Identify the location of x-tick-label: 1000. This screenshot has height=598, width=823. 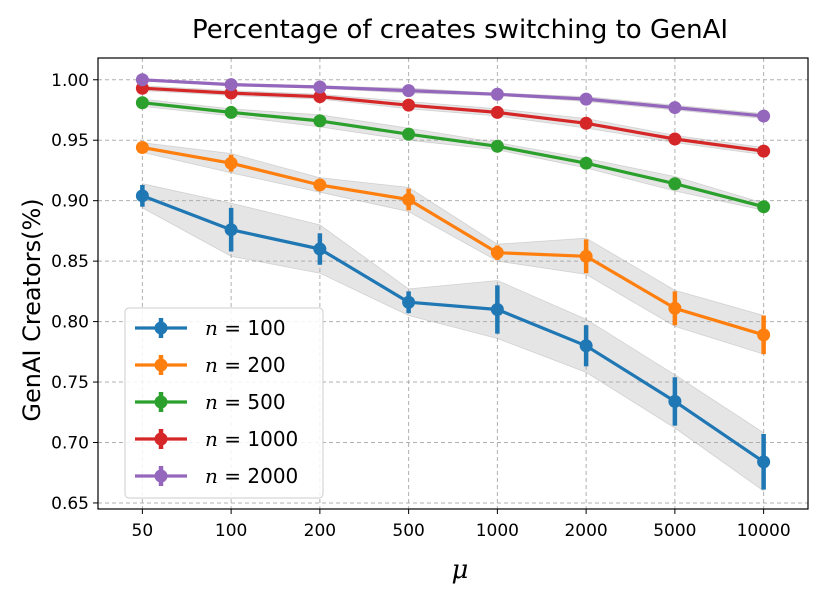
(497, 531).